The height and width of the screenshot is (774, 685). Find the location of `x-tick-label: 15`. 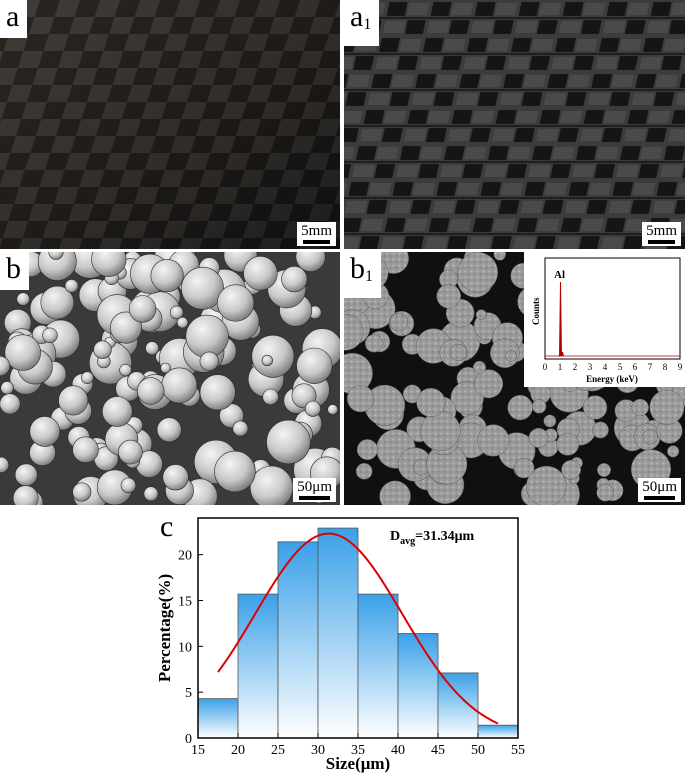

x-tick-label: 15 is located at coordinates (198, 750).